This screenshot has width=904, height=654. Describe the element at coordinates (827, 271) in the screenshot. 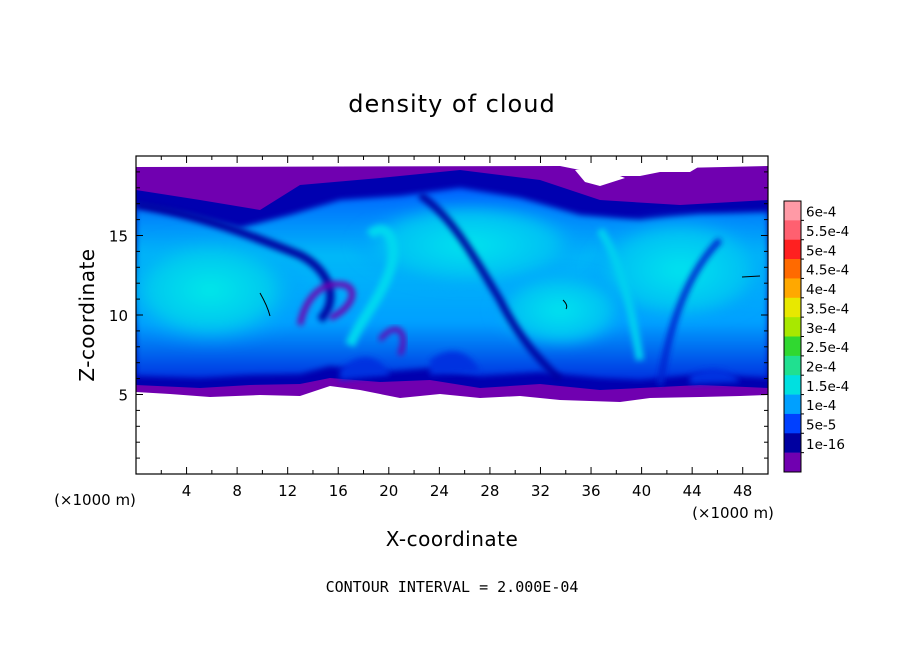

I see `colorbar-label: 4.5e-4` at that location.